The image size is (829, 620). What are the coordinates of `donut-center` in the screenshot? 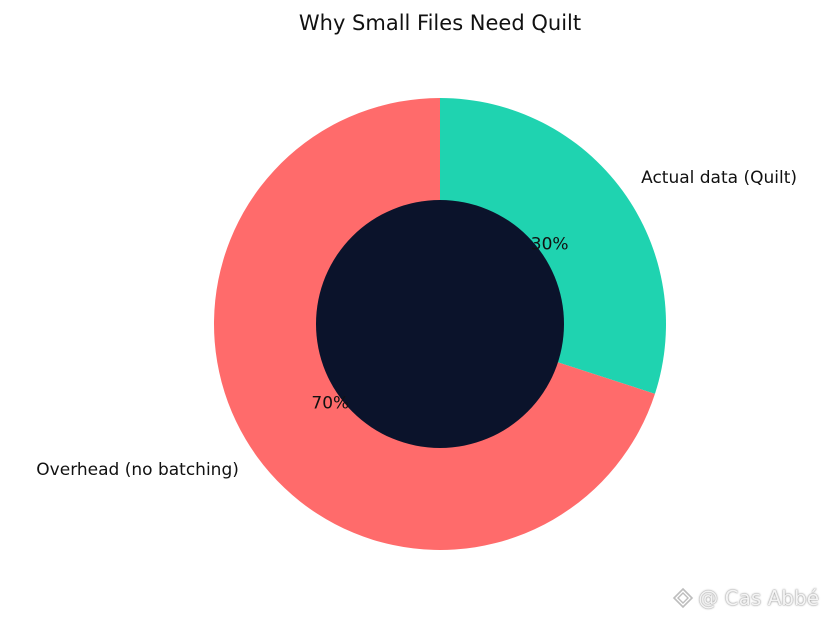 It's located at (440, 324).